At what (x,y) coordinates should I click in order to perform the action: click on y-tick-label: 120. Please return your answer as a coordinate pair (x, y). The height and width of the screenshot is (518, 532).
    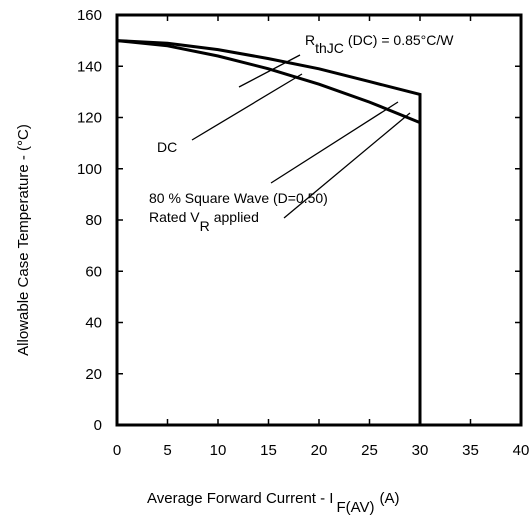
    Looking at the image, I should click on (89, 118).